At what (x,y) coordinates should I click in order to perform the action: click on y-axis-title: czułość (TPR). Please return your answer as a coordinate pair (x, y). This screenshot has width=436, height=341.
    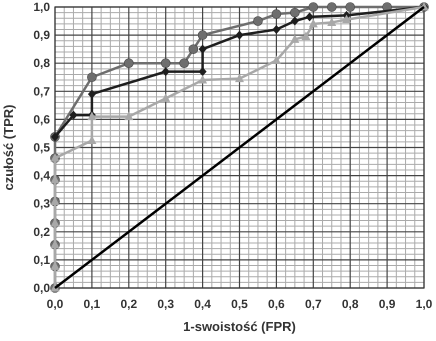
    Looking at the image, I should click on (8, 147).